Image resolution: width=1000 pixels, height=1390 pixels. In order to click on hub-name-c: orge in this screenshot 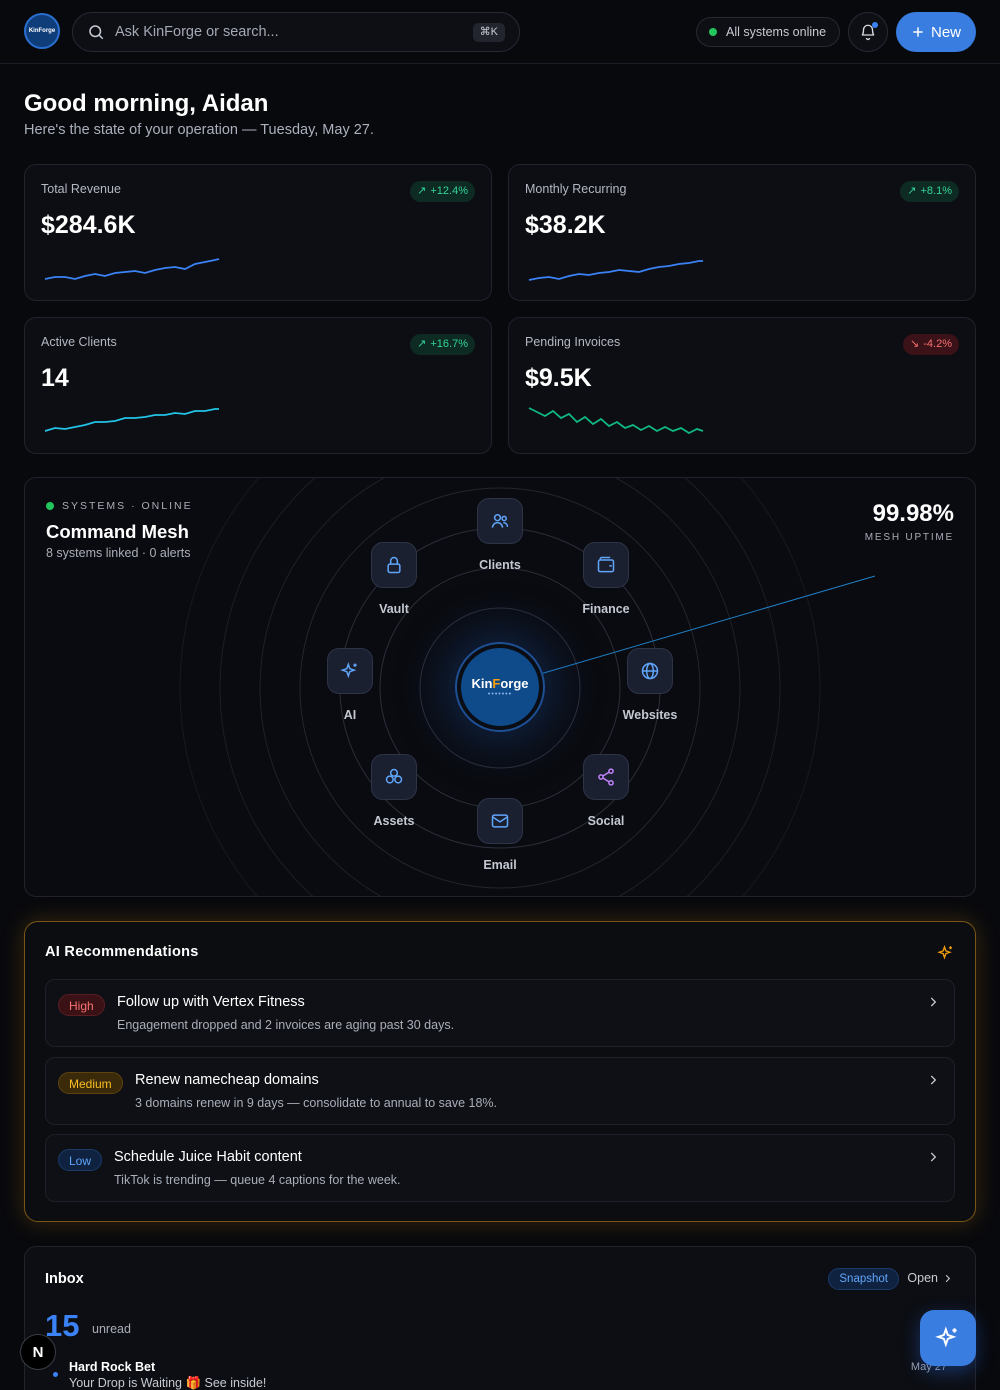, I will do `click(514, 683)`.